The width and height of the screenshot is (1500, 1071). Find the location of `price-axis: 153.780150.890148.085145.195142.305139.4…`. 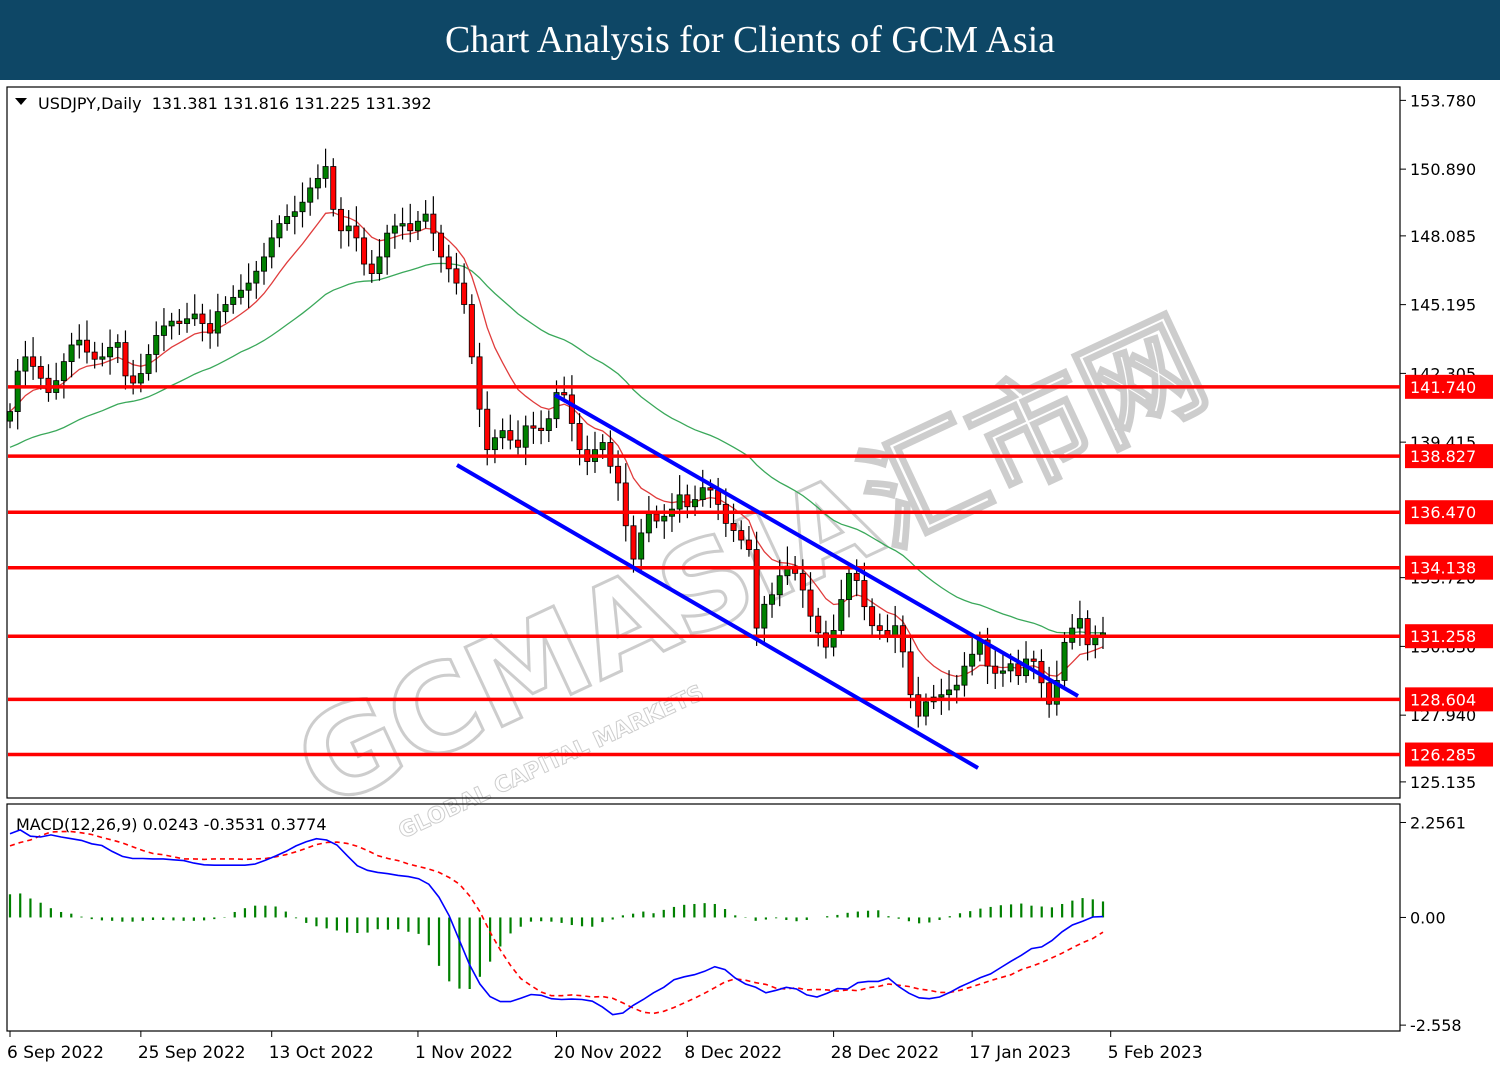

price-axis: 153.780150.890148.085145.195142.305139.4… is located at coordinates (1438, 441).